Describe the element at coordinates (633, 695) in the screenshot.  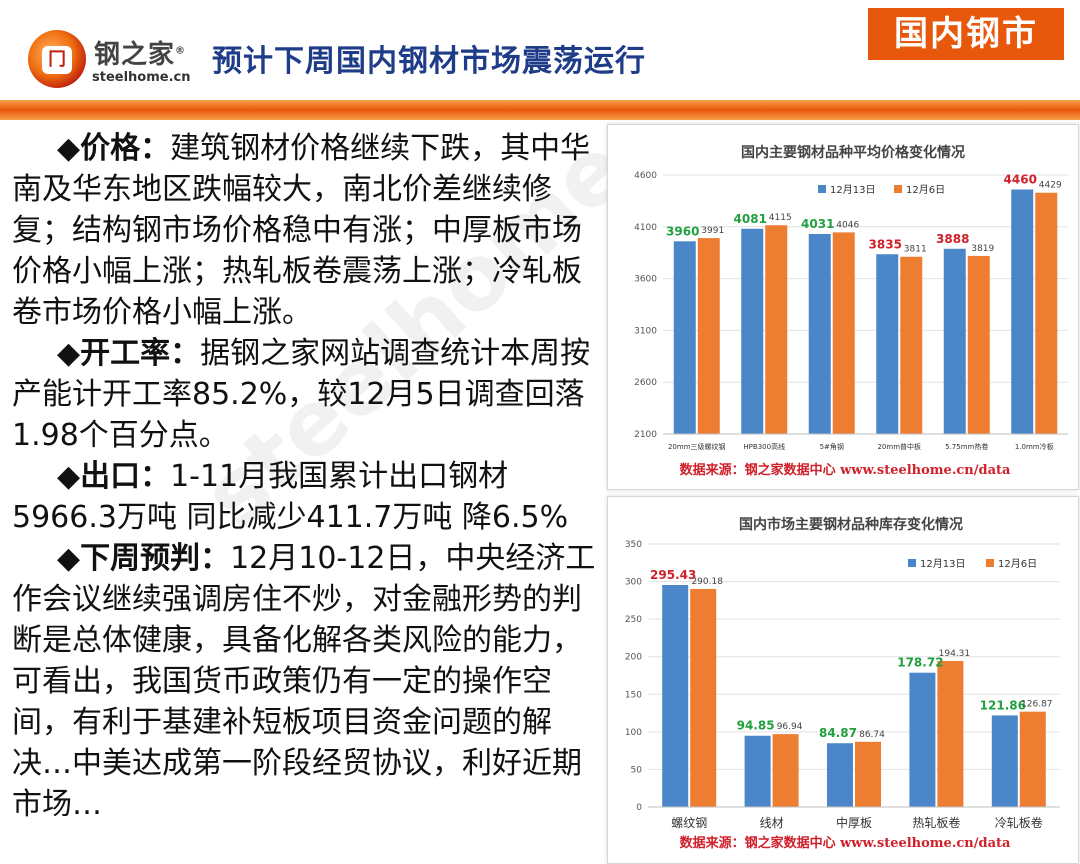
I see `y-tick-label: 150` at that location.